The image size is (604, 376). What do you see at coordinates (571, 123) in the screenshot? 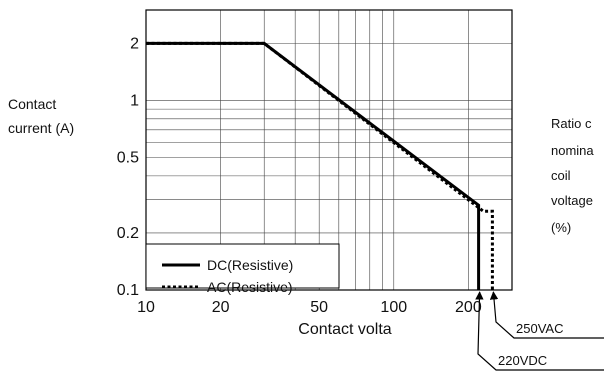
I see `right-label-line-1: Ratio c` at bounding box center [571, 123].